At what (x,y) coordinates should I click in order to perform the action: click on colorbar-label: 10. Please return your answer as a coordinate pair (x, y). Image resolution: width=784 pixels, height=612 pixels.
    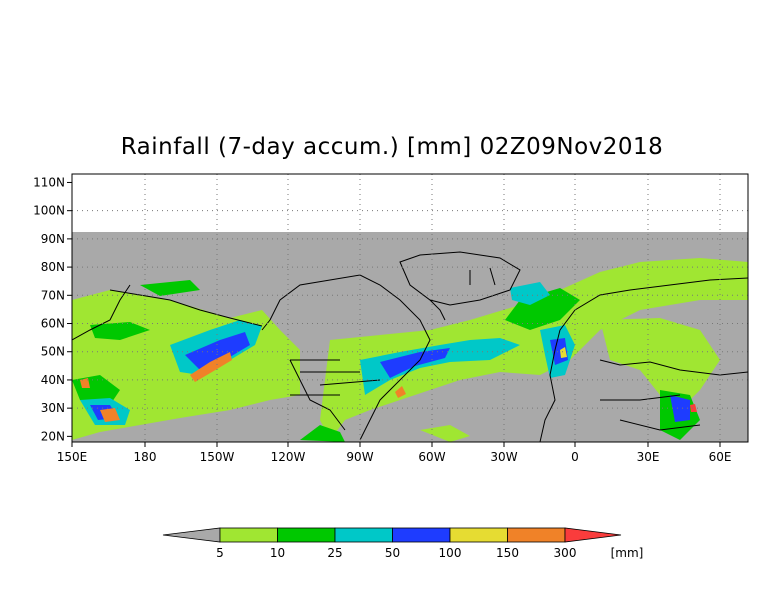
    Looking at the image, I should click on (277, 553).